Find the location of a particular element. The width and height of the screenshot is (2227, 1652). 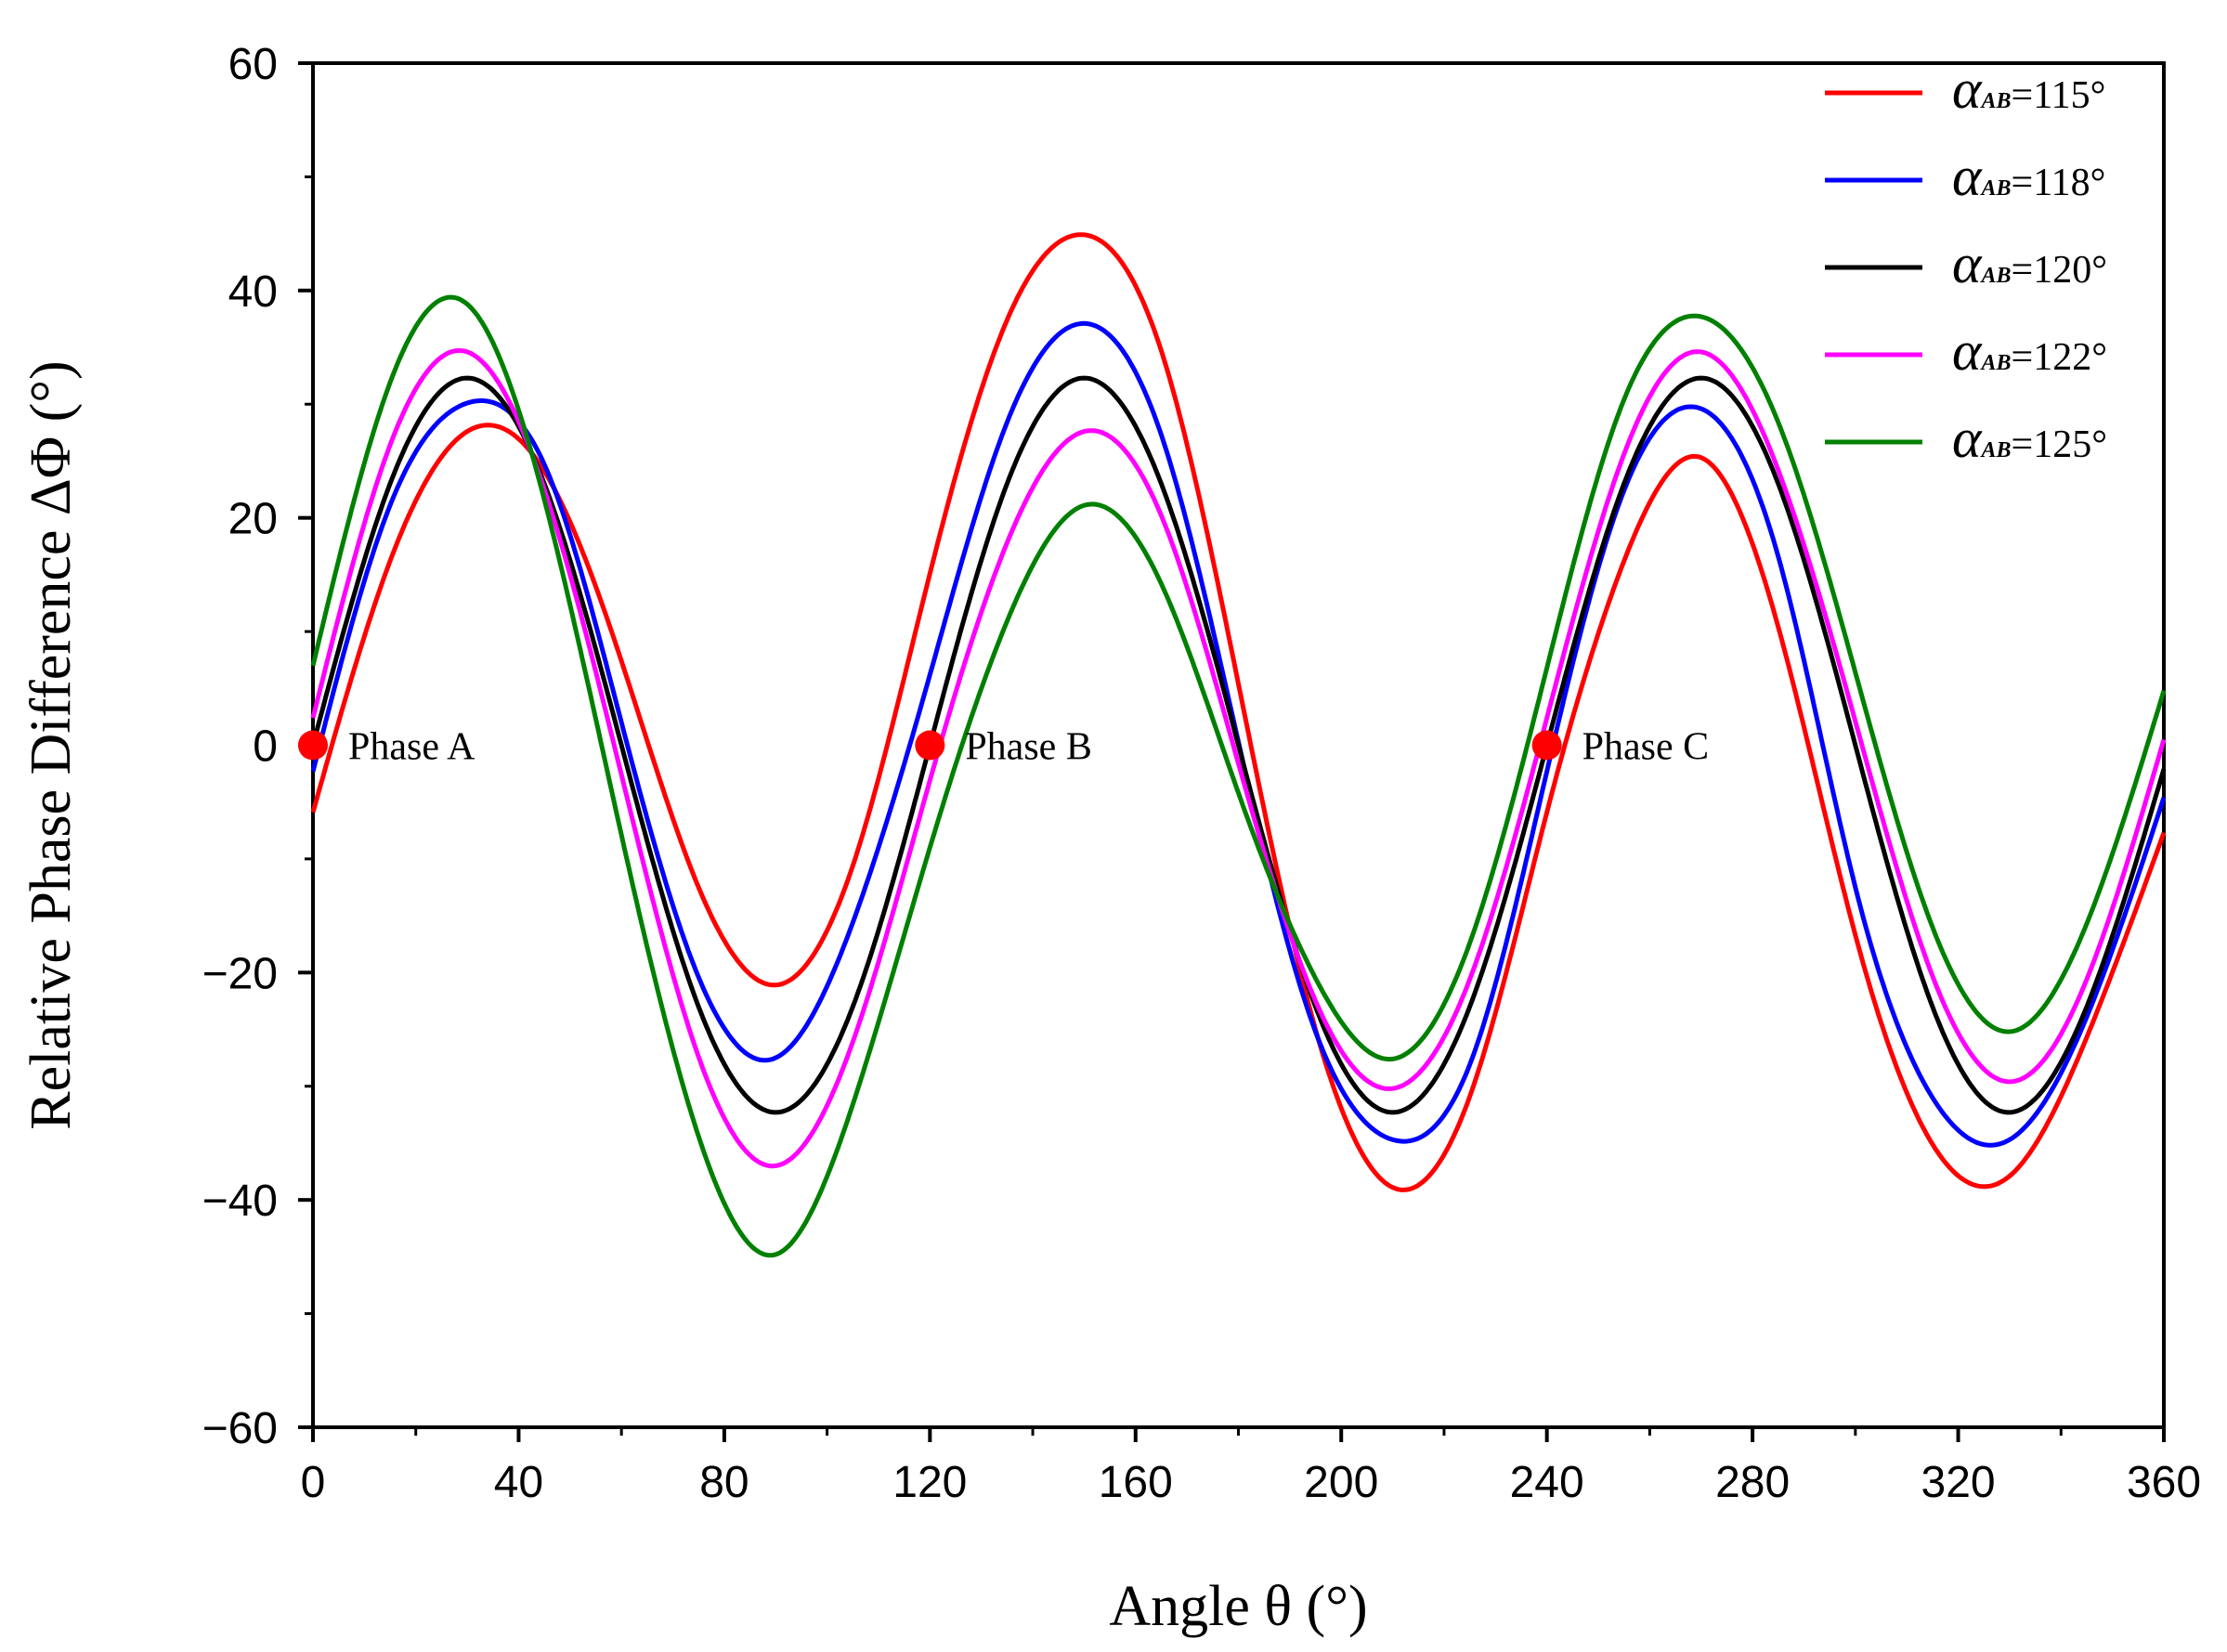

y-tick-label: 0 is located at coordinates (265, 747).